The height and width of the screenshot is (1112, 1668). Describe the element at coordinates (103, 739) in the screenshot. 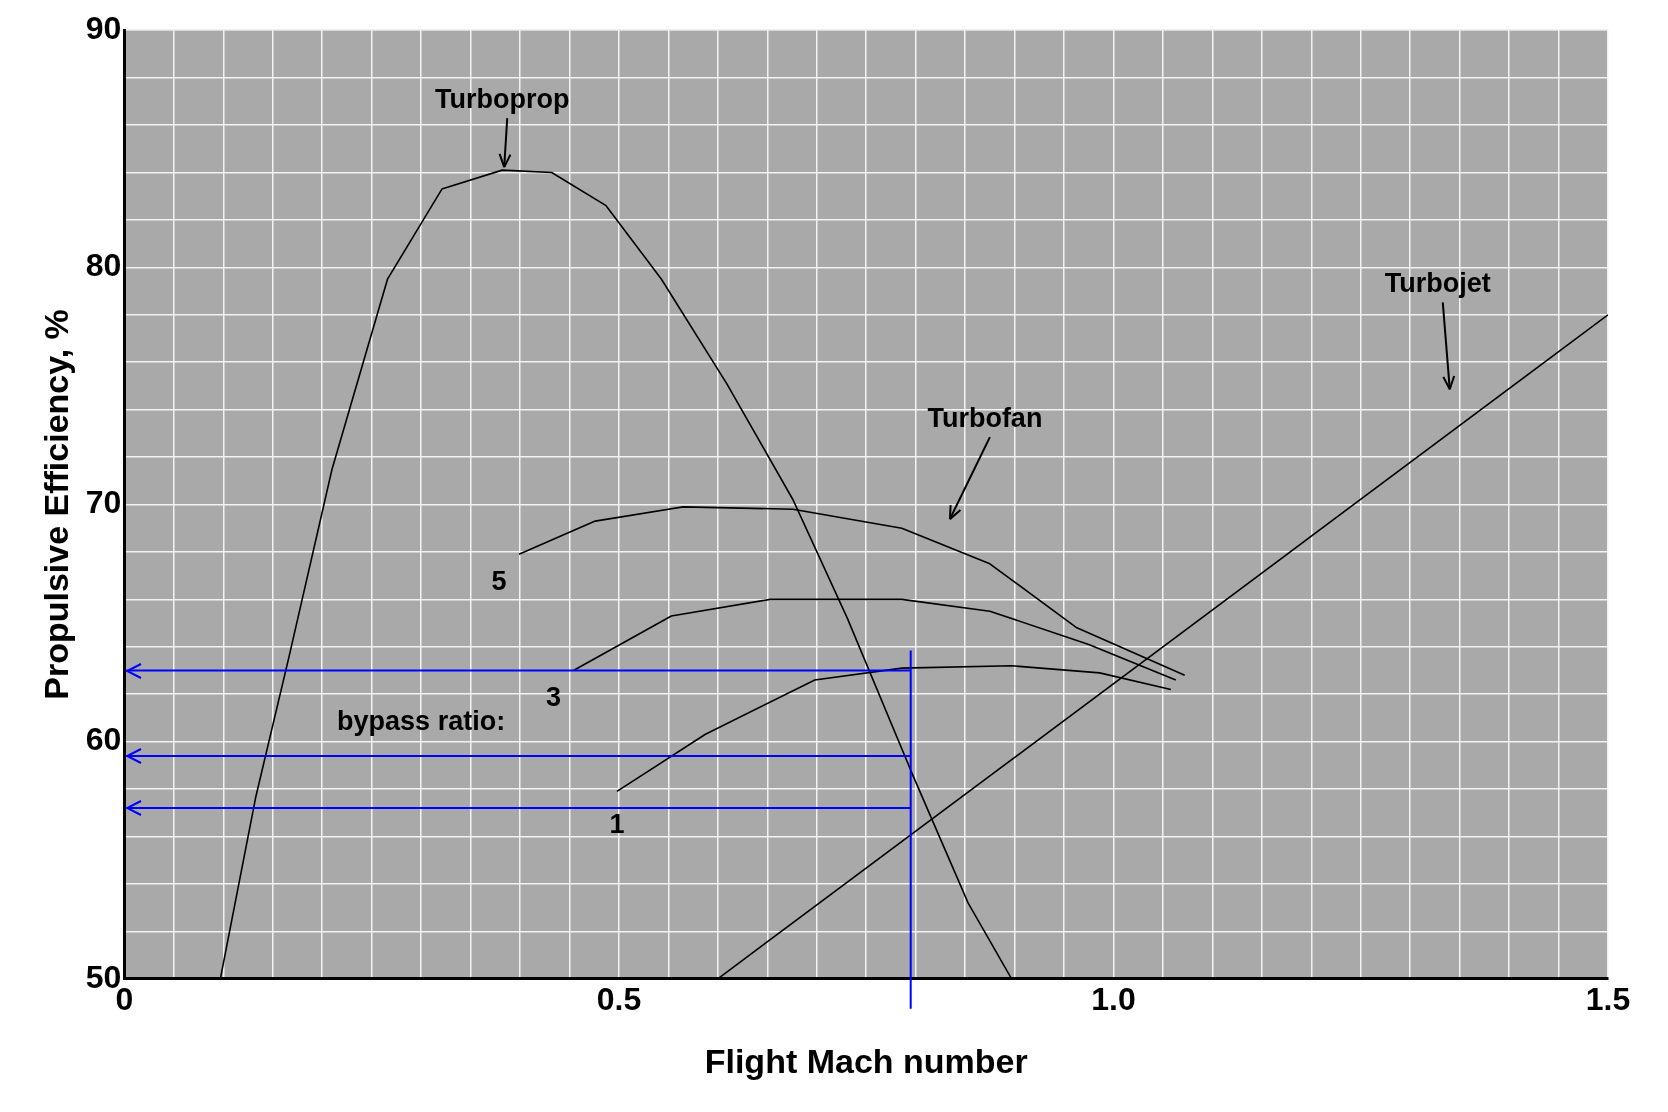

I see `y-tick-label: 60` at that location.